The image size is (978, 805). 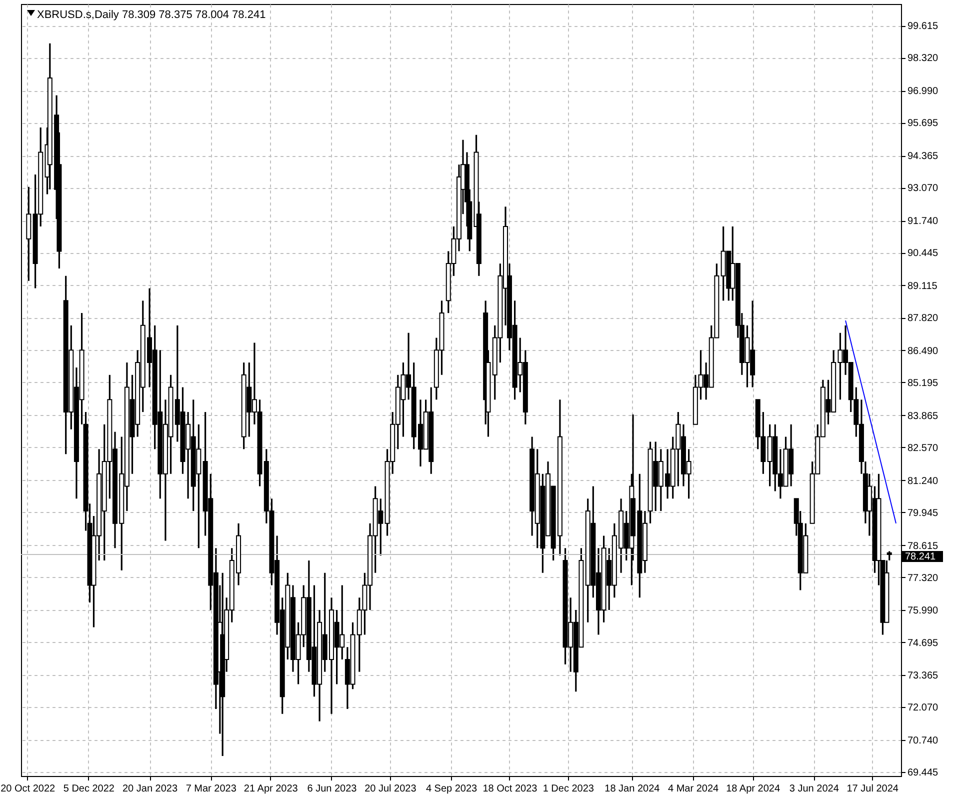 I want to click on x-tick-label: 4 Mar 2024, so click(x=694, y=789).